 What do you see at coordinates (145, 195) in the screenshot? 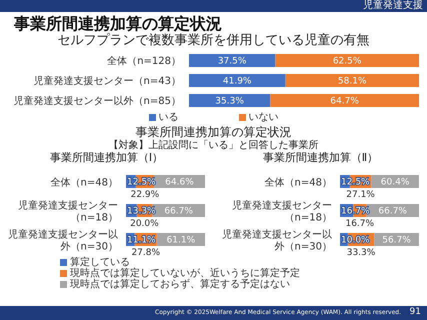
I see `data-label: 22.9%` at bounding box center [145, 195].